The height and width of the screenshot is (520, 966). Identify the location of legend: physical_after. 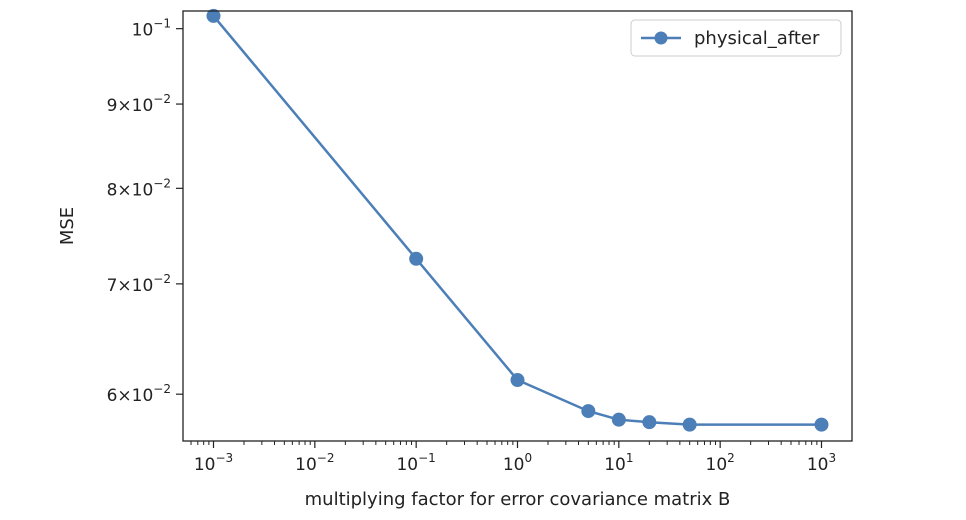
(736, 38).